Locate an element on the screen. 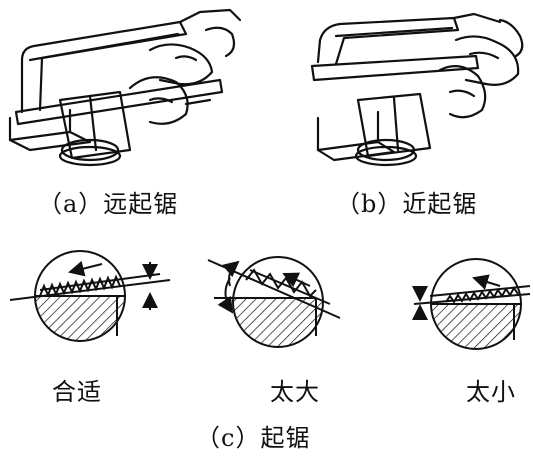 The height and width of the screenshot is (456, 534). proper-angle-detail is located at coordinates (90, 296).